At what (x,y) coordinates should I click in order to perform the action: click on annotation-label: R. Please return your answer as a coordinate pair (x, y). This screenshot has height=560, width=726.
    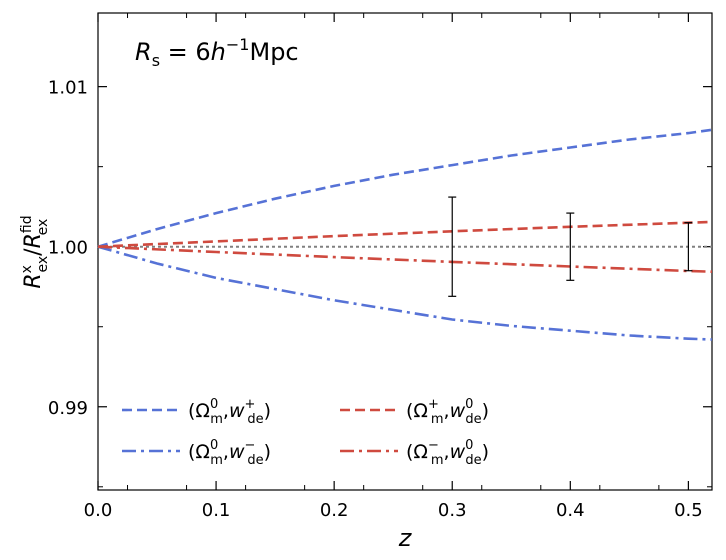
    Looking at the image, I should click on (143, 52).